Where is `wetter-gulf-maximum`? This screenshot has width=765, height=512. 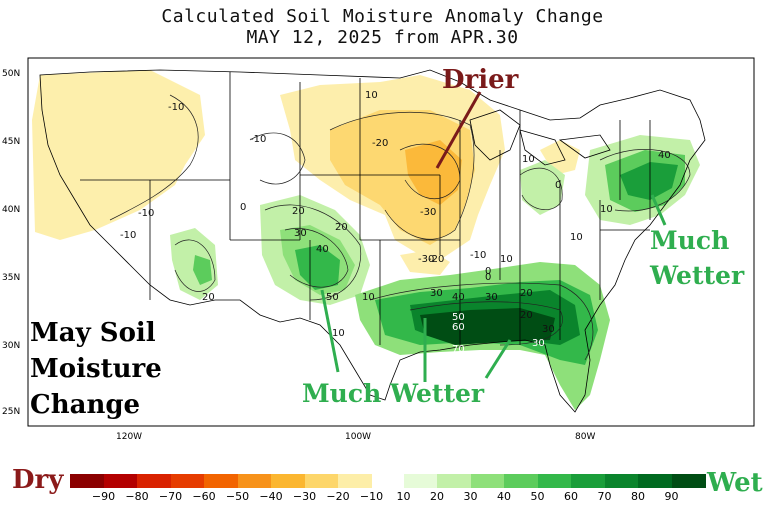 wetter-gulf-maximum is located at coordinates (487, 326).